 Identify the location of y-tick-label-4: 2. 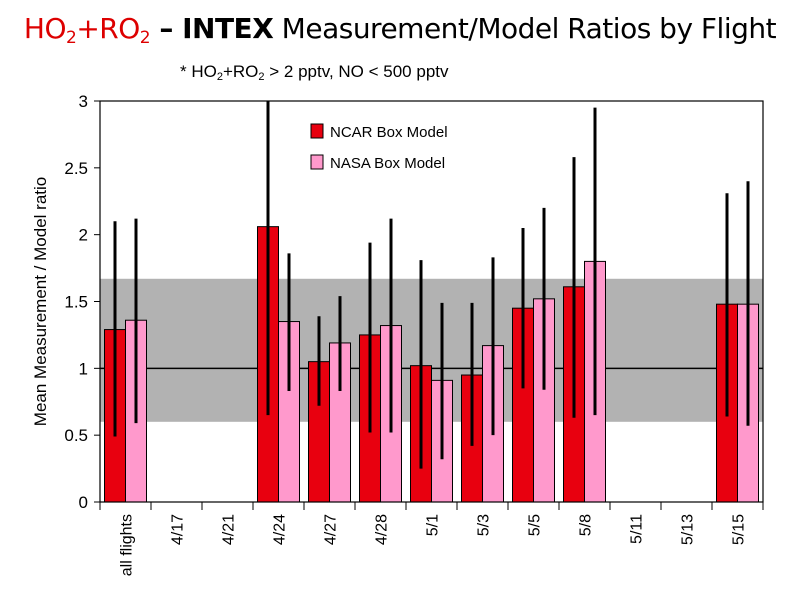
(83, 235).